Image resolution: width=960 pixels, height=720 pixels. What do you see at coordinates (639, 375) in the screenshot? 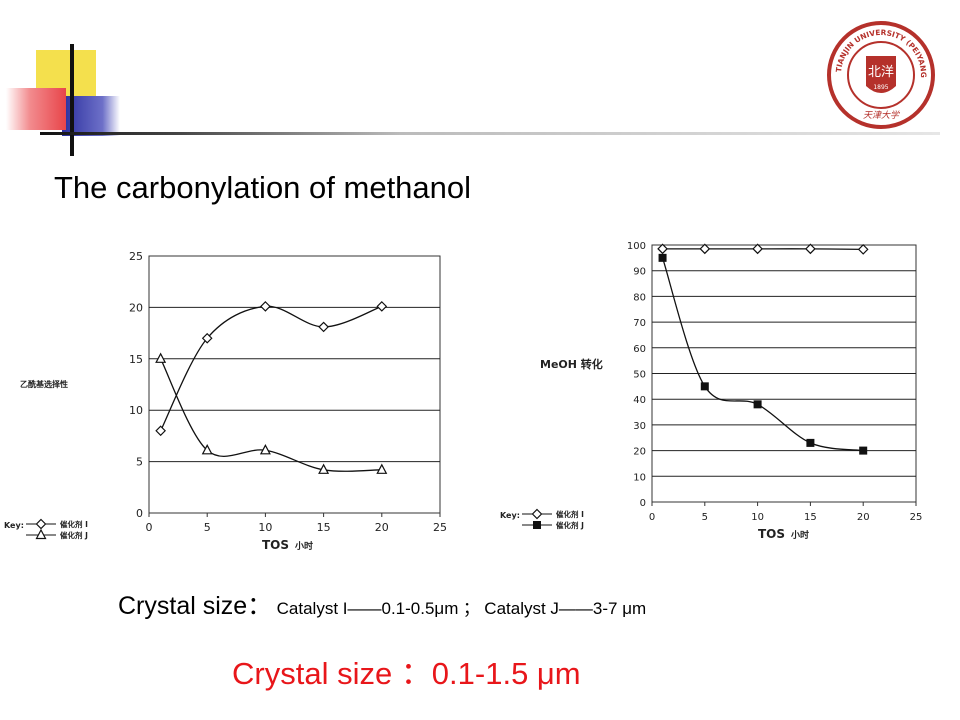
I see `y-tick-label: 50` at bounding box center [639, 375].